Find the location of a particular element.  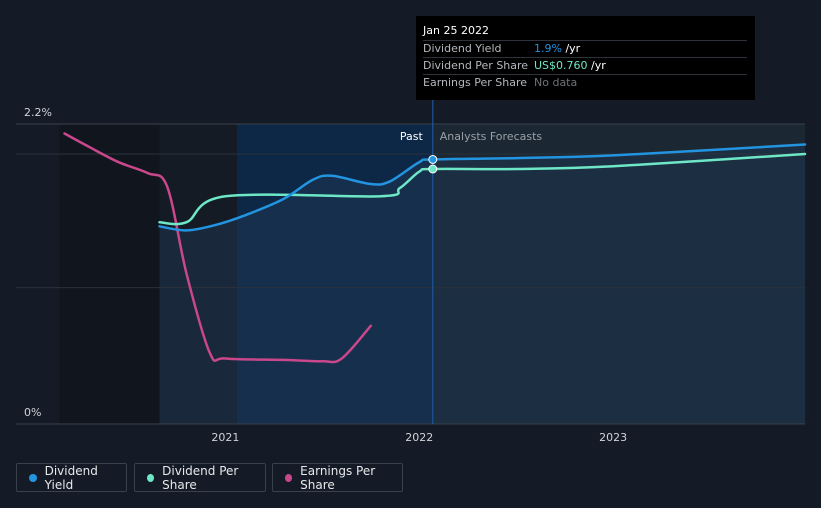

tooltip-value-number: No data is located at coordinates (556, 82).